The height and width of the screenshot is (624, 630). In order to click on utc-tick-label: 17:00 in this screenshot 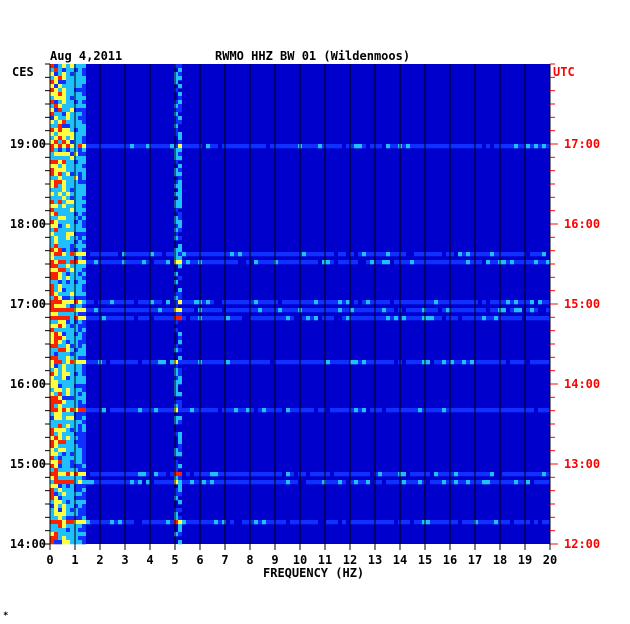, I will do `click(582, 144)`.